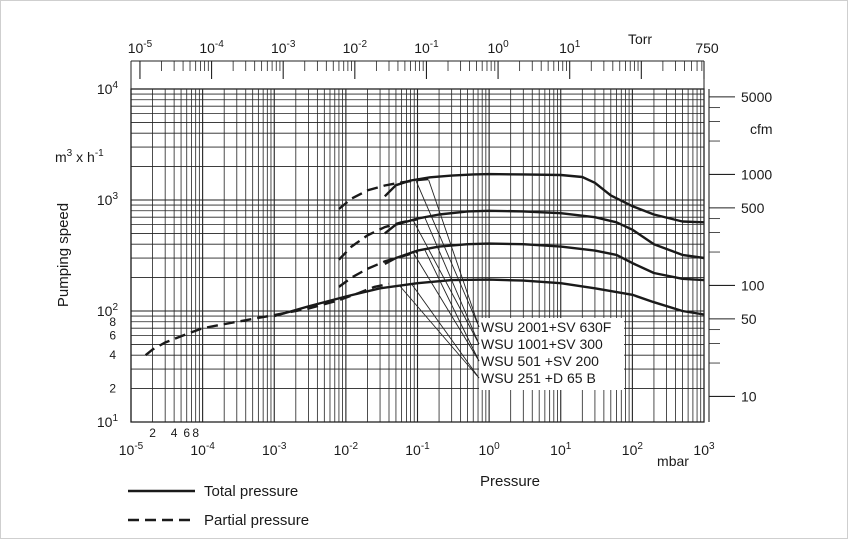 The width and height of the screenshot is (851, 541). Describe the element at coordinates (633, 449) in the screenshot. I see `x-tick-label-7: 10²` at that location.